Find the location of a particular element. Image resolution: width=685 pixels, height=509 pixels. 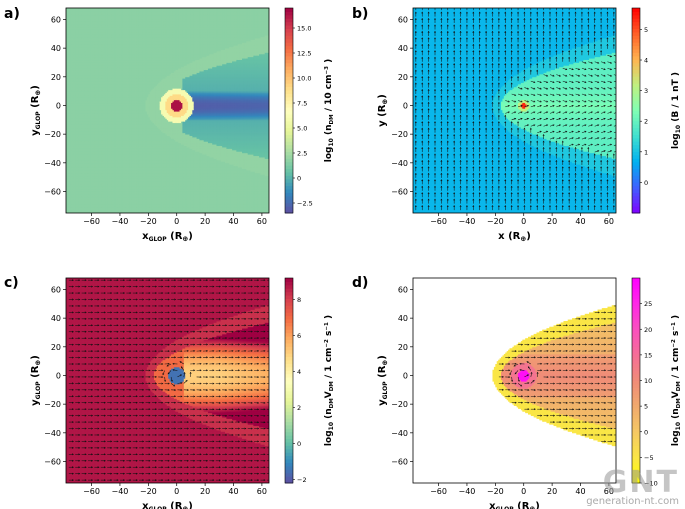

panel-label: d) is located at coordinates (360, 283).